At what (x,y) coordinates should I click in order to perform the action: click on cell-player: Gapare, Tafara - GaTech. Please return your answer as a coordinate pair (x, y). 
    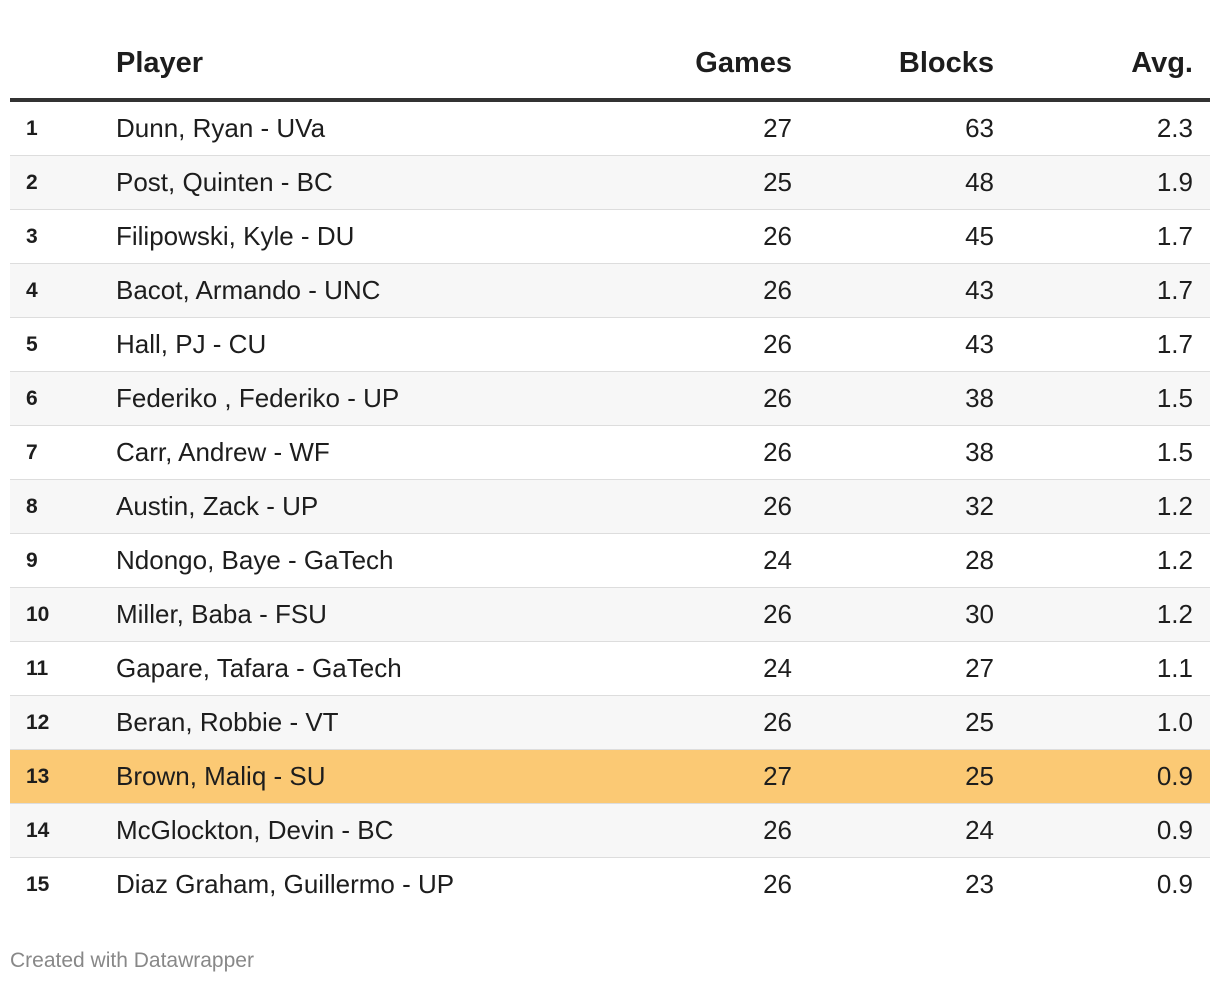
    Looking at the image, I should click on (366, 668).